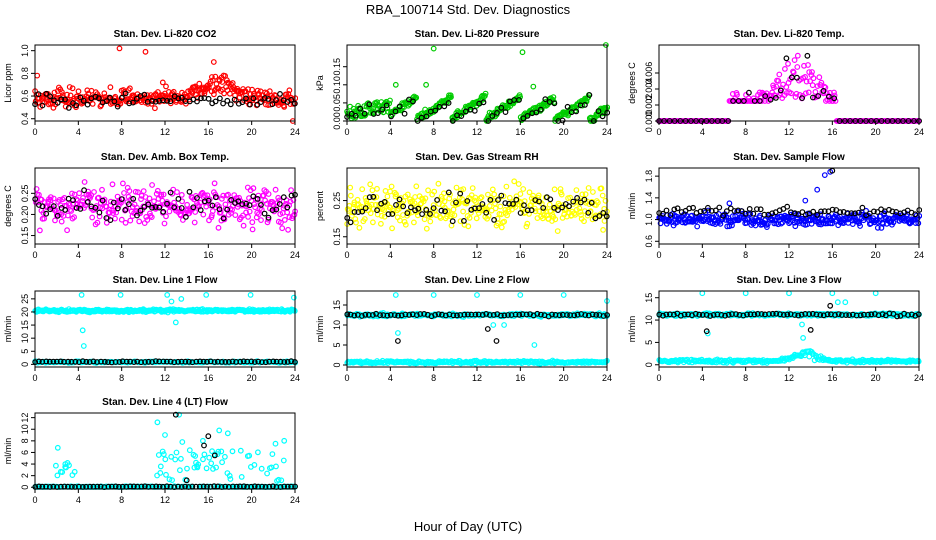 This screenshot has width=936, height=540. What do you see at coordinates (337, 103) in the screenshot?
I see `ytick-label-pressure-1: 0.05` at bounding box center [337, 103].